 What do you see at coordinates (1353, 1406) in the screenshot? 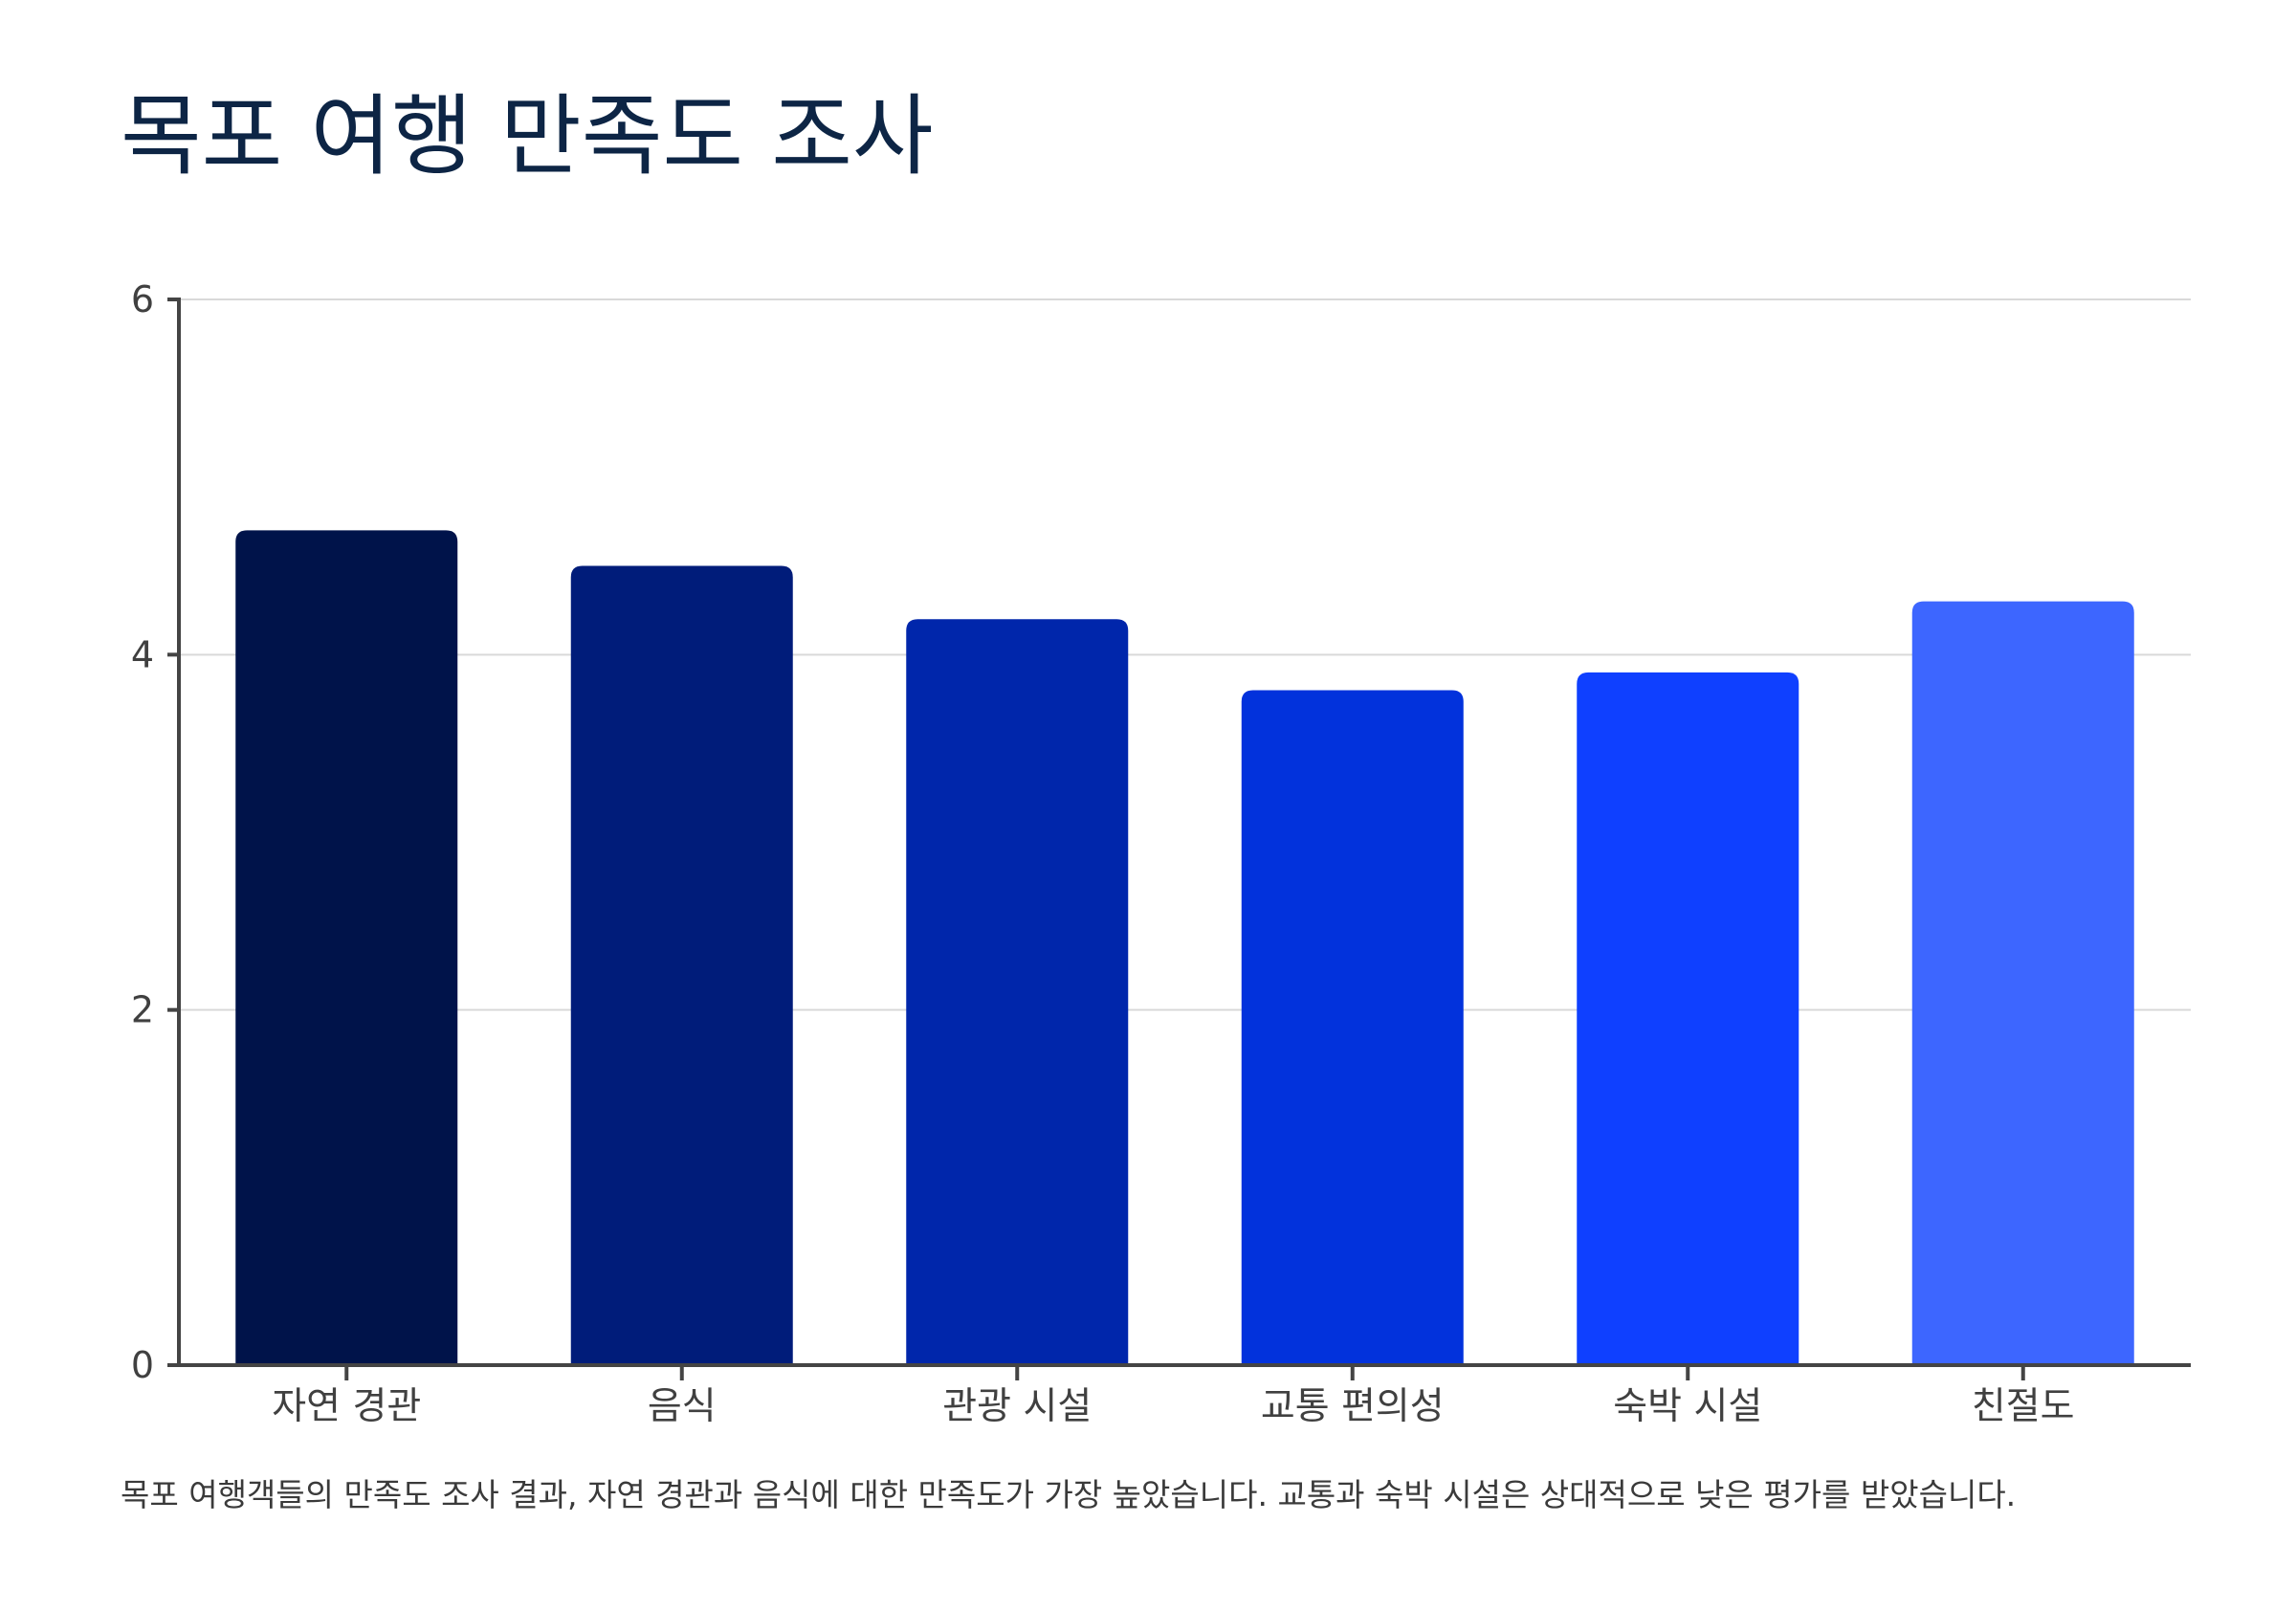
I see `x-tick-label: 교통 편의성` at bounding box center [1353, 1406].